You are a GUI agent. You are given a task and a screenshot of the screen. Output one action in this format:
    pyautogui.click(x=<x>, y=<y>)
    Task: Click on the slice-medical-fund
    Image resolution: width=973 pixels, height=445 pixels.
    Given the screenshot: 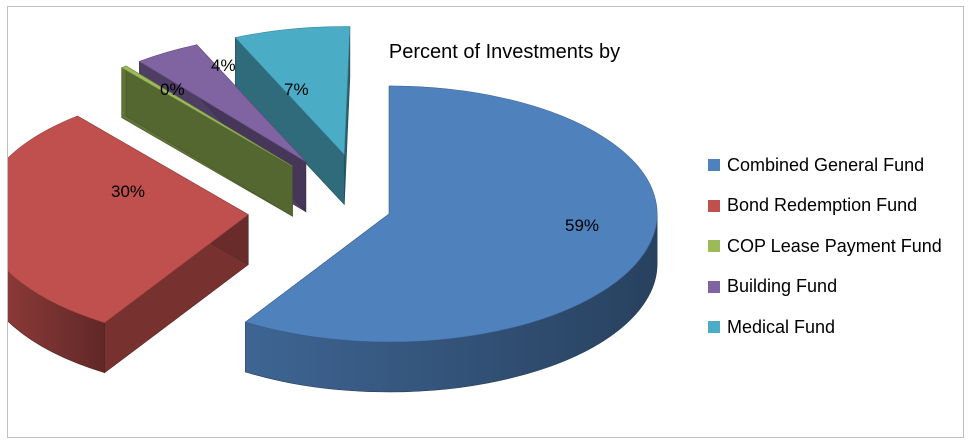 What is the action you would take?
    pyautogui.click(x=292, y=116)
    